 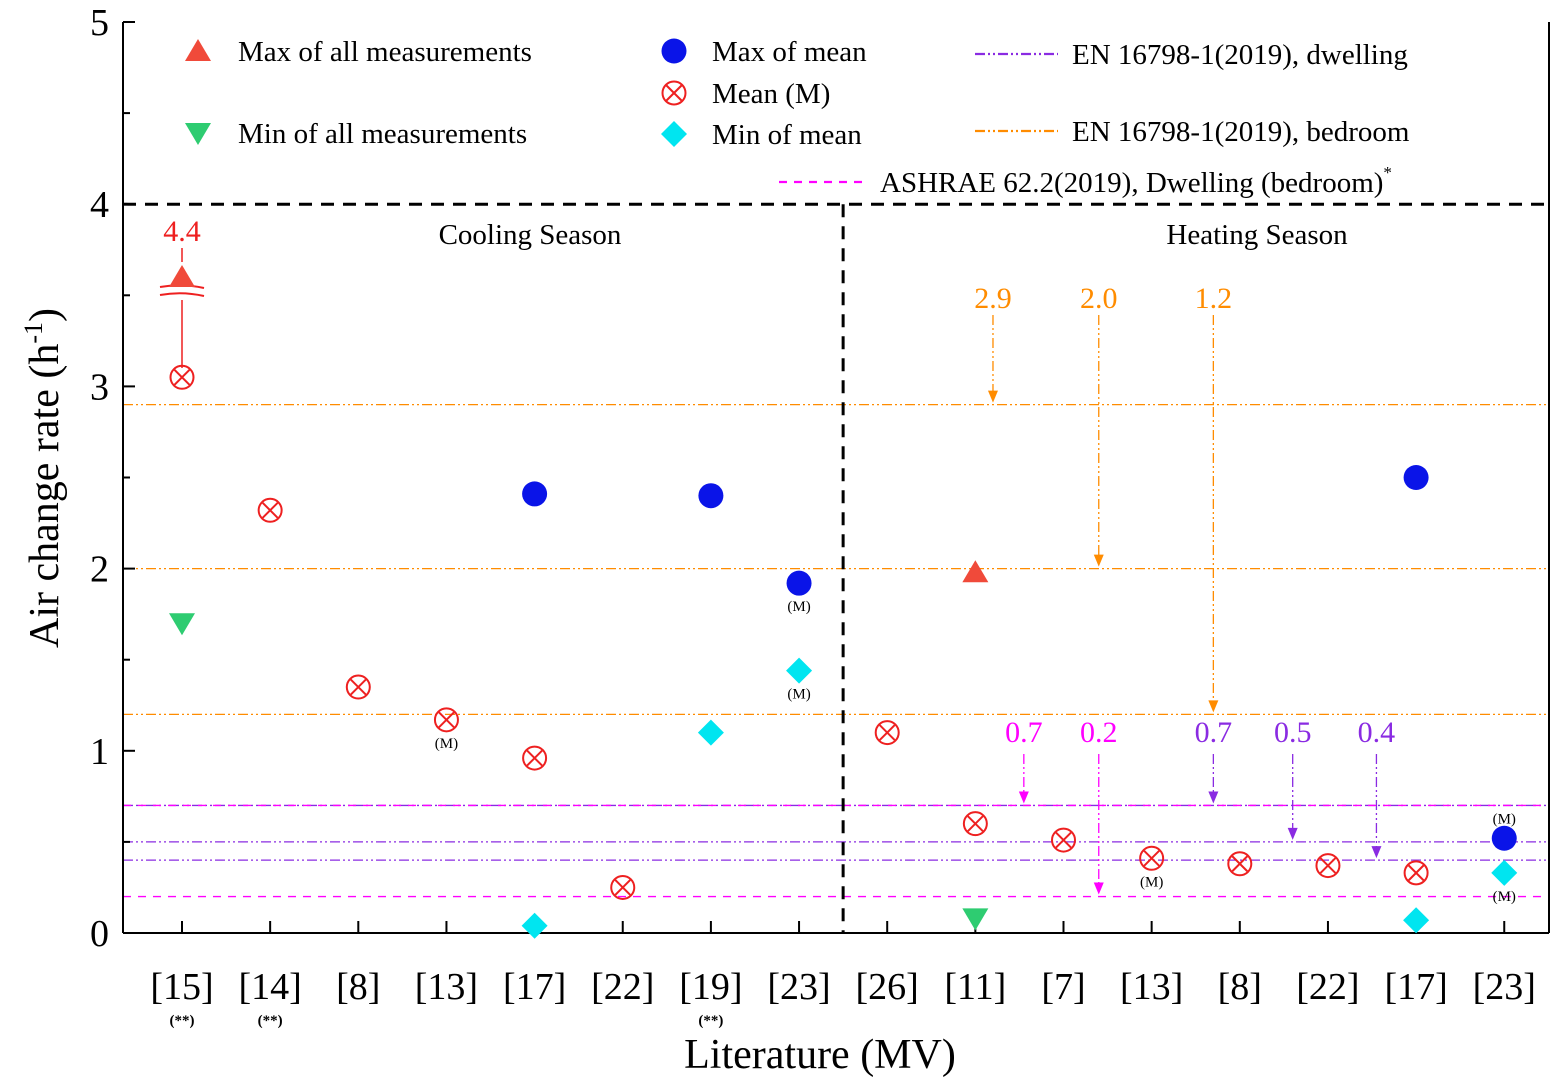 What do you see at coordinates (710, 987) in the screenshot?
I see `x-tick-label-6: [19]` at bounding box center [710, 987].